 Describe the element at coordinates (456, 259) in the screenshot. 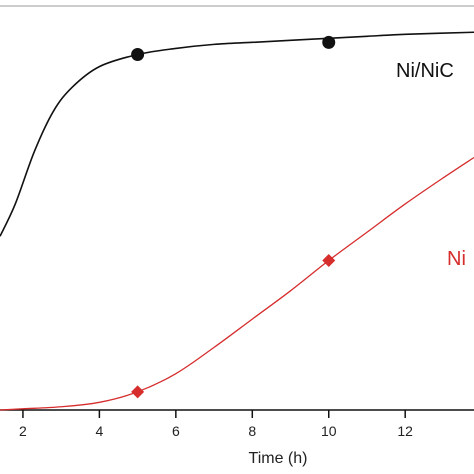

I see `series-label-ni: Ni` at that location.